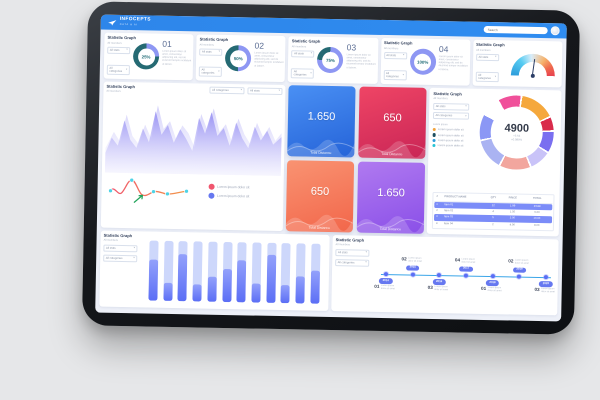  I want to click on timeline-event: 02 Lorem ipsum dolor sit amet 2019, so click(519, 266).